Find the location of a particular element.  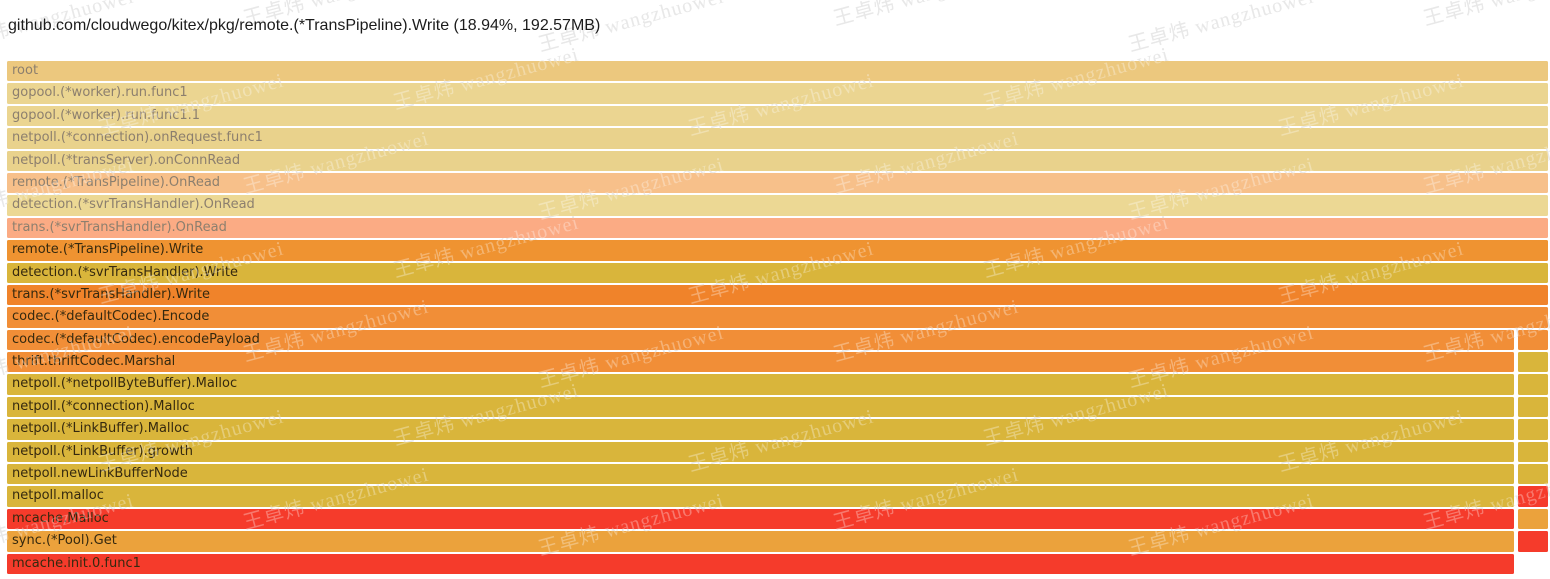

frame-bar: trans.(*svrTransHandler).Write is located at coordinates (777, 295).